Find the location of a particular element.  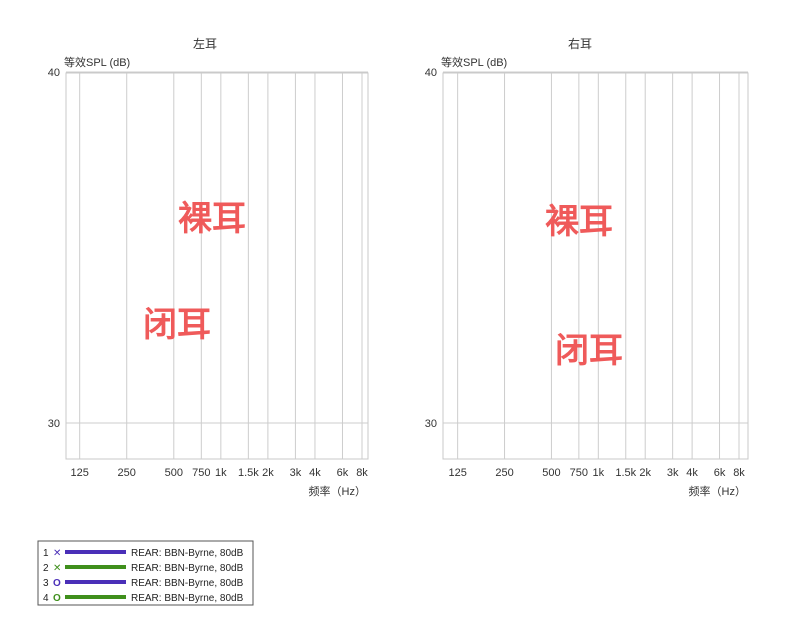

legend-number: 3 is located at coordinates (46, 583).